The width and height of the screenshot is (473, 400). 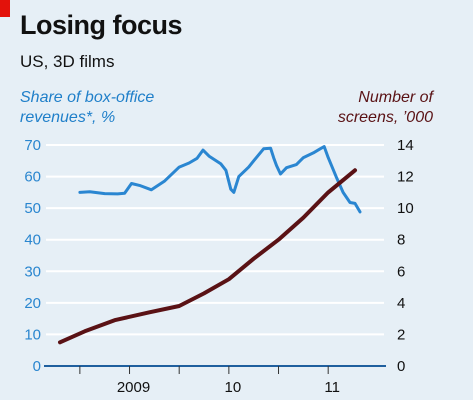 I want to click on x-axis-tick-label: 11, so click(x=332, y=387).